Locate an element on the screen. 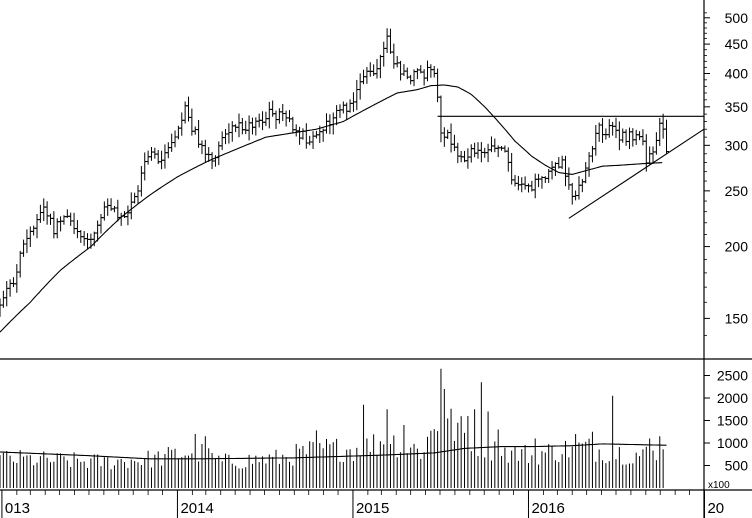  volume-y-tick-label: 2500 is located at coordinates (732, 376).